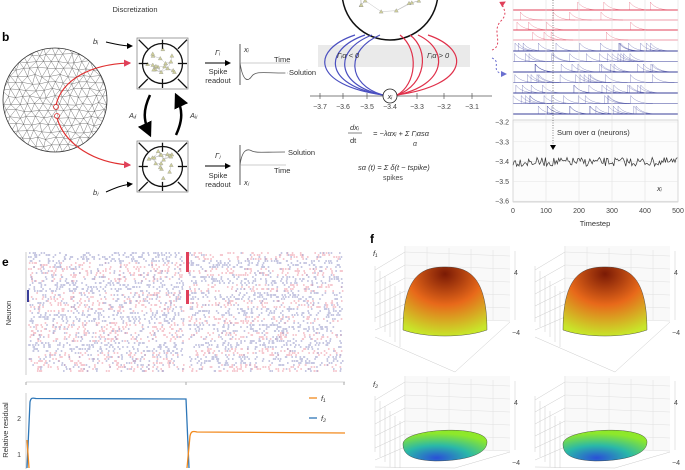  What do you see at coordinates (394, 172) in the screenshot?
I see `equation-spikes: sα (t) = Σ δ(t − tspike) spikes` at bounding box center [394, 172].